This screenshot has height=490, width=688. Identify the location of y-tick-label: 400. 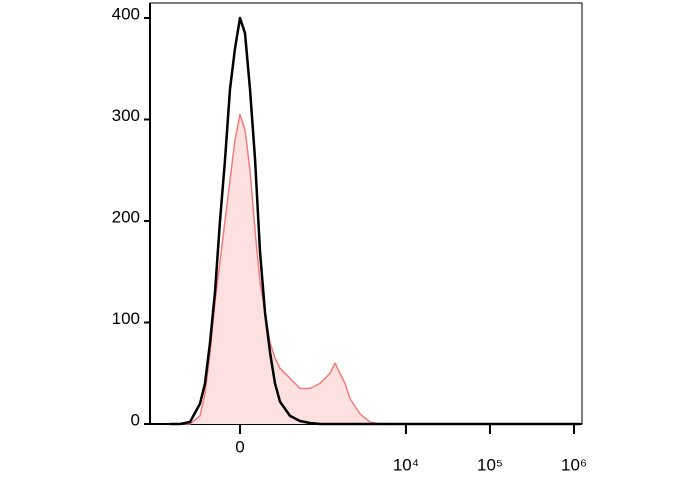
(126, 13).